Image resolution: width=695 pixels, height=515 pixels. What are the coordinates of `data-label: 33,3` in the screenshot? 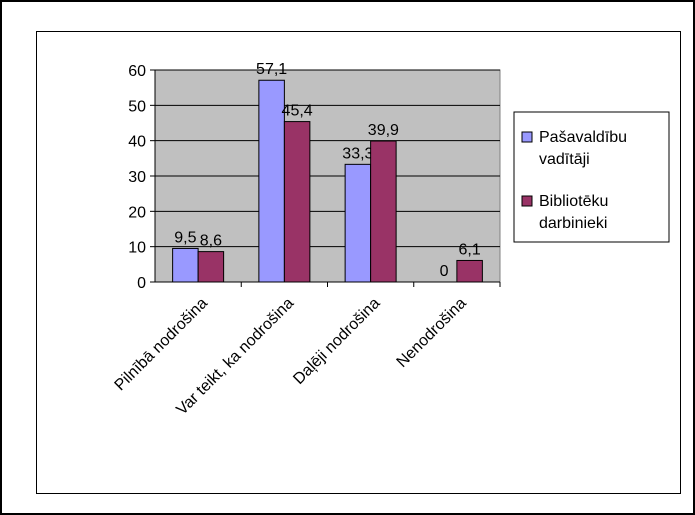 It's located at (357, 153).